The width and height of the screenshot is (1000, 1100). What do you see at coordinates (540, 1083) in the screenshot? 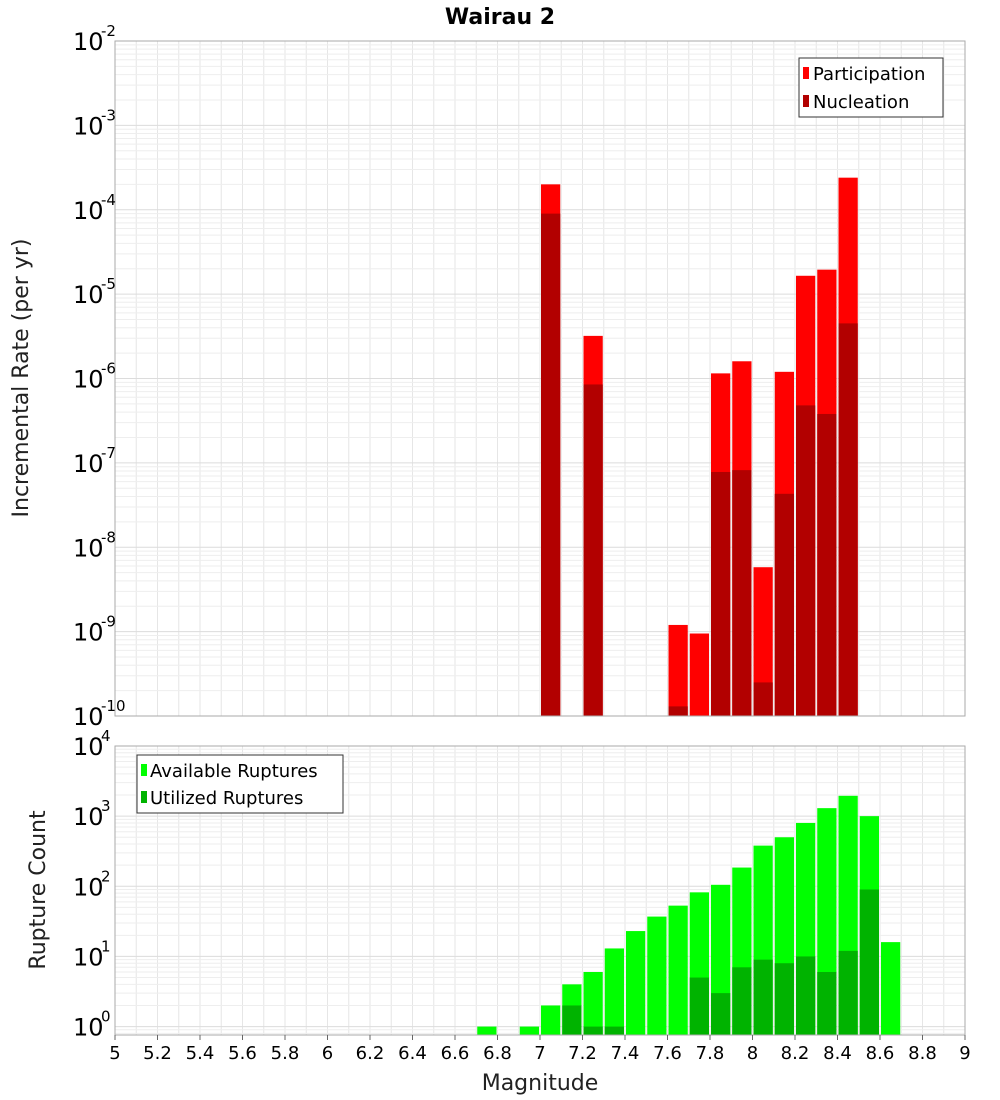
I see `x-axis-label: Magnitude` at bounding box center [540, 1083].